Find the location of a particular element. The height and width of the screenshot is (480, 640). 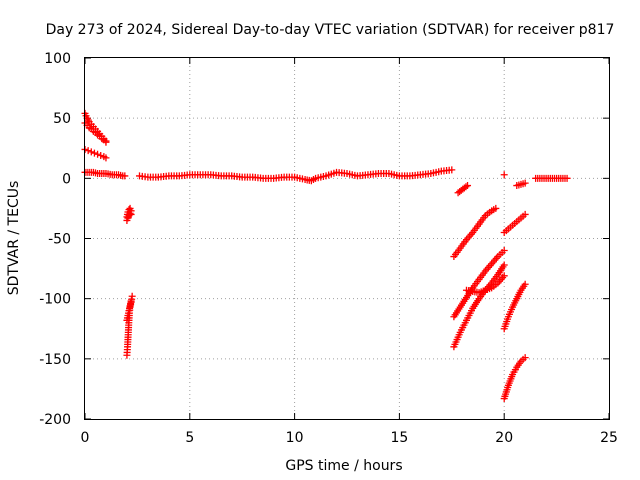

series-arc-mid is located at coordinates (95, 153).